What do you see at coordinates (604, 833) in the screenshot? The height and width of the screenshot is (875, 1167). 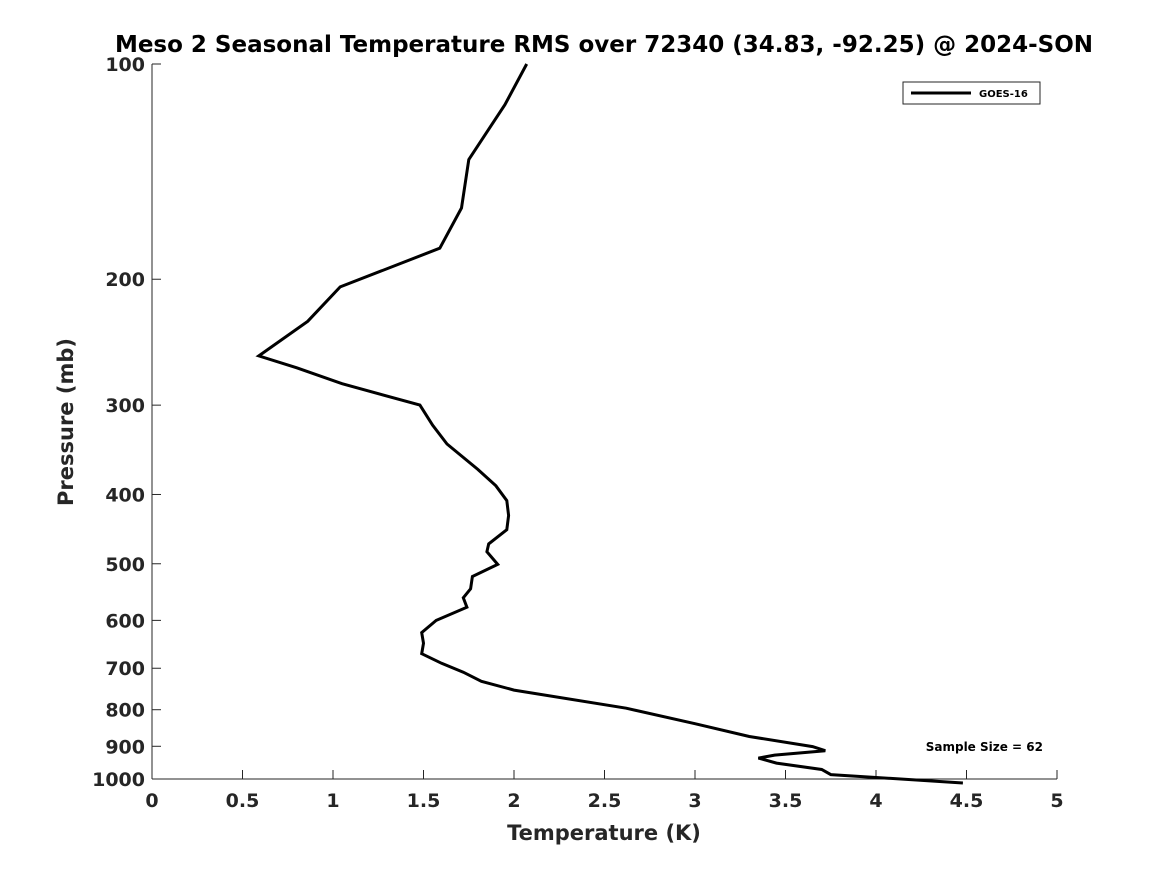 I see `x-axis-label: Temperature (K)` at bounding box center [604, 833].